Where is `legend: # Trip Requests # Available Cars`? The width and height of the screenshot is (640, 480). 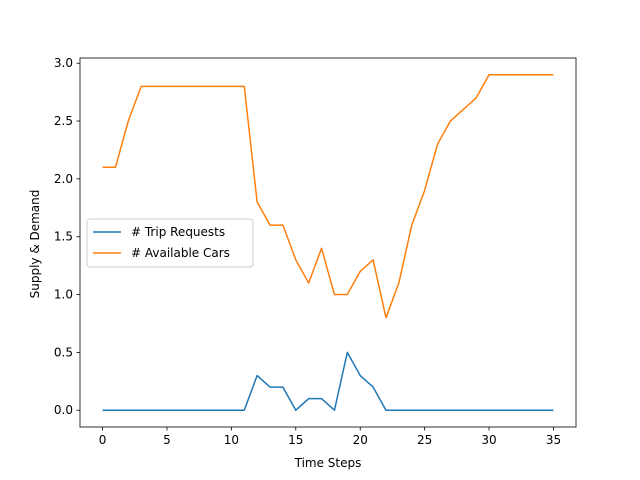 legend: # Trip Requests # Available Cars is located at coordinates (170, 243).